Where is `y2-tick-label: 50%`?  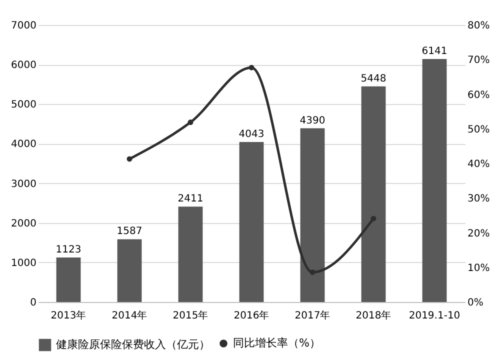 y2-tick-label: 50% is located at coordinates (479, 130).